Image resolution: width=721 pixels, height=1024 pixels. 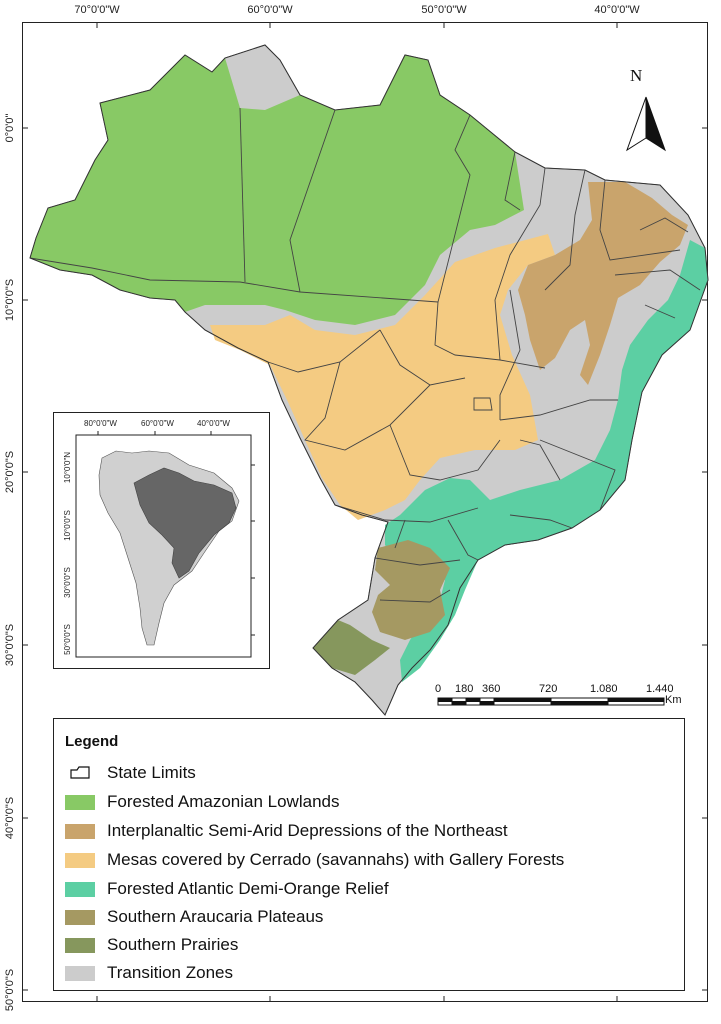 I want to click on legend-item-prairies: Southern Prairies, so click(x=151, y=945).